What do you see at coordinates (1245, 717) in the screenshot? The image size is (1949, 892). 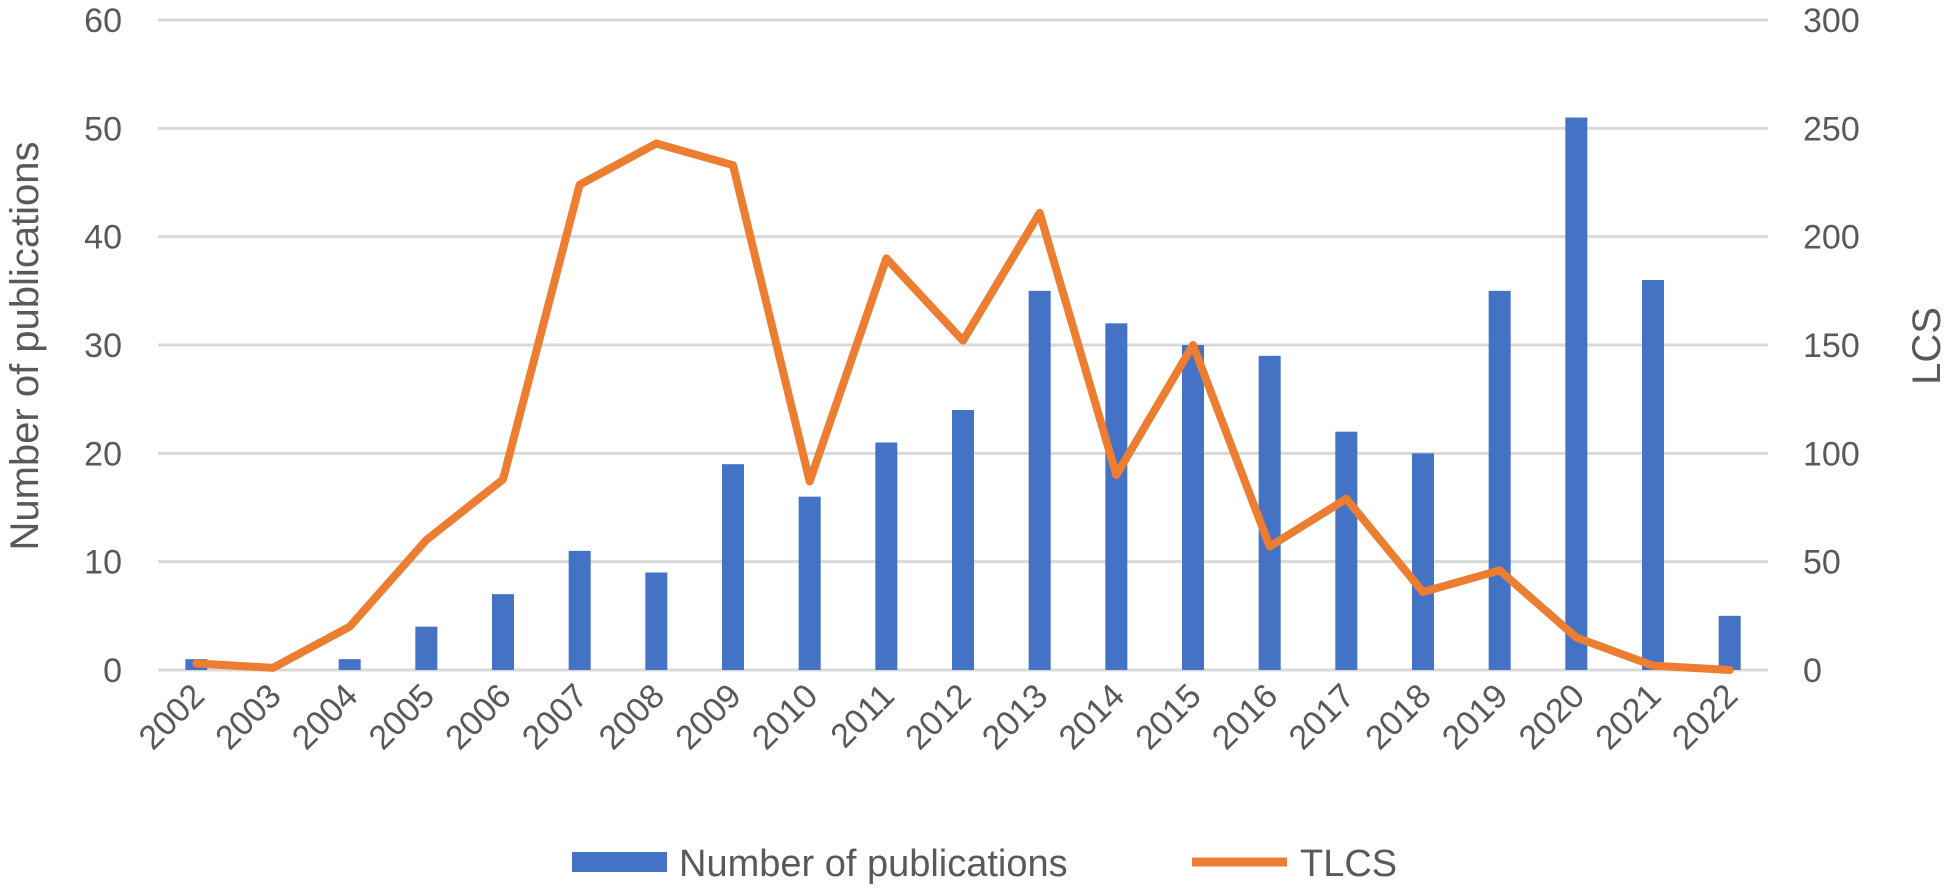 I see `x-tick-label: 2016` at bounding box center [1245, 717].